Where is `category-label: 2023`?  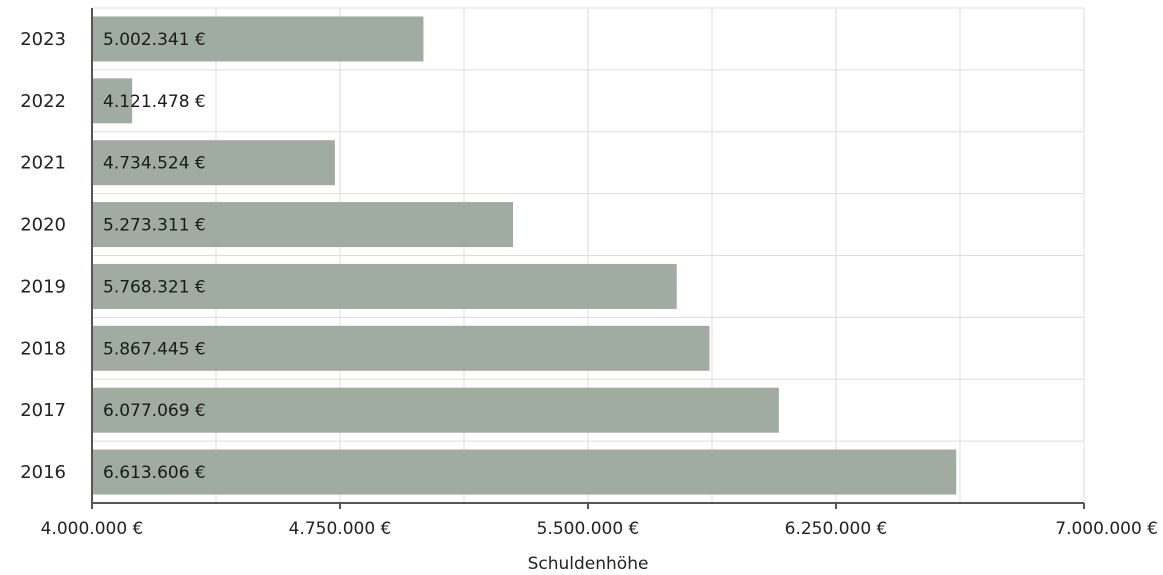
category-label: 2023 is located at coordinates (43, 39).